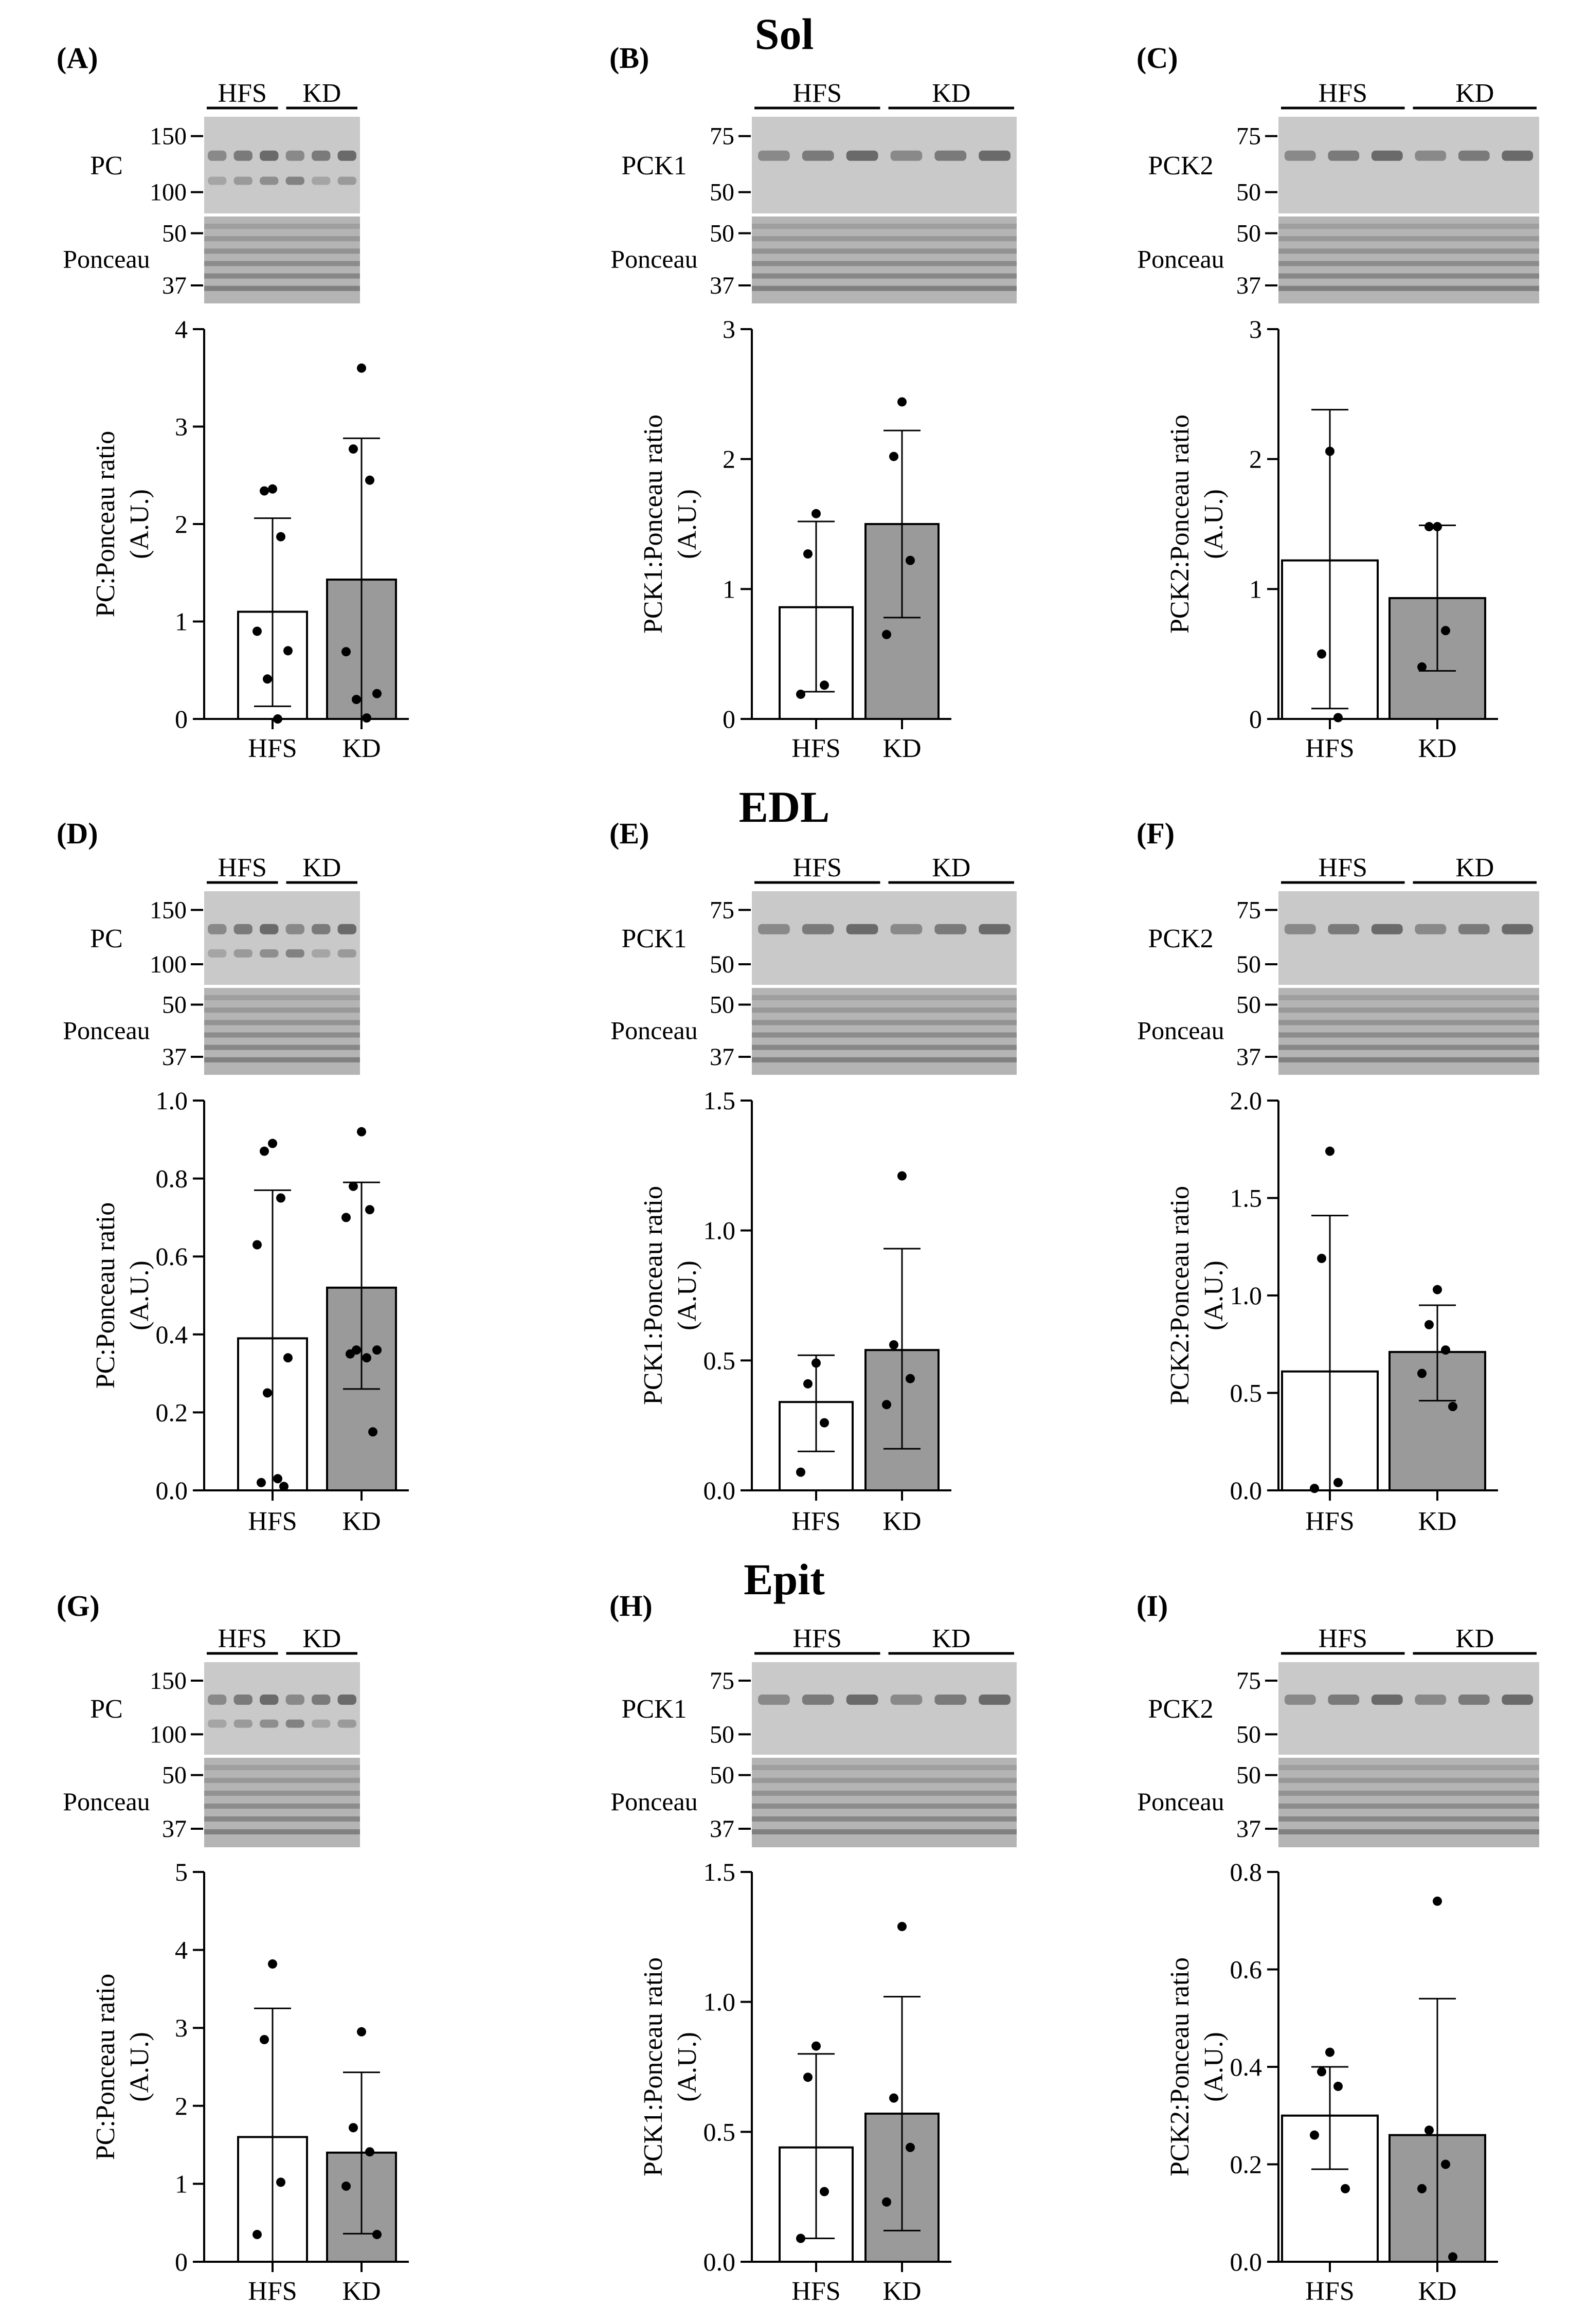 This screenshot has height=2324, width=1569. Describe the element at coordinates (784, 34) in the screenshot. I see `section-title: Sol` at that location.